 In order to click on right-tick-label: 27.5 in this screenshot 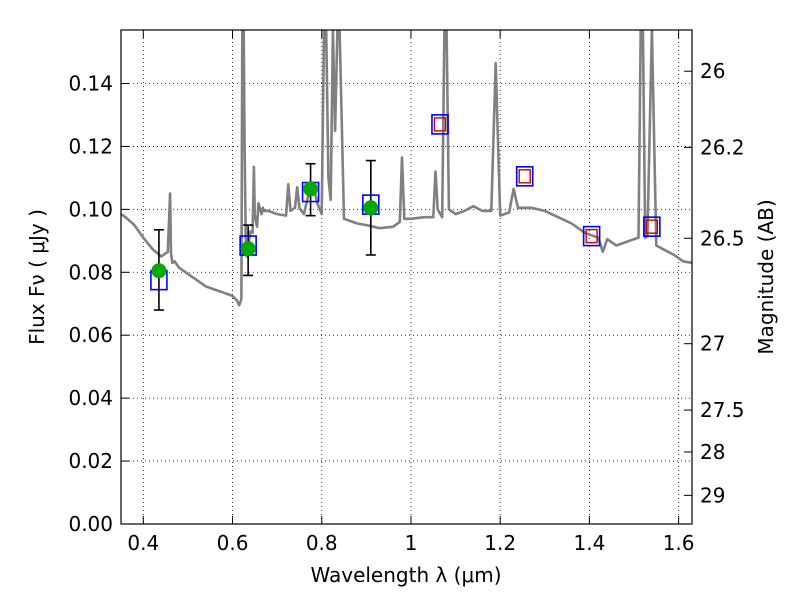, I will do `click(722, 410)`.